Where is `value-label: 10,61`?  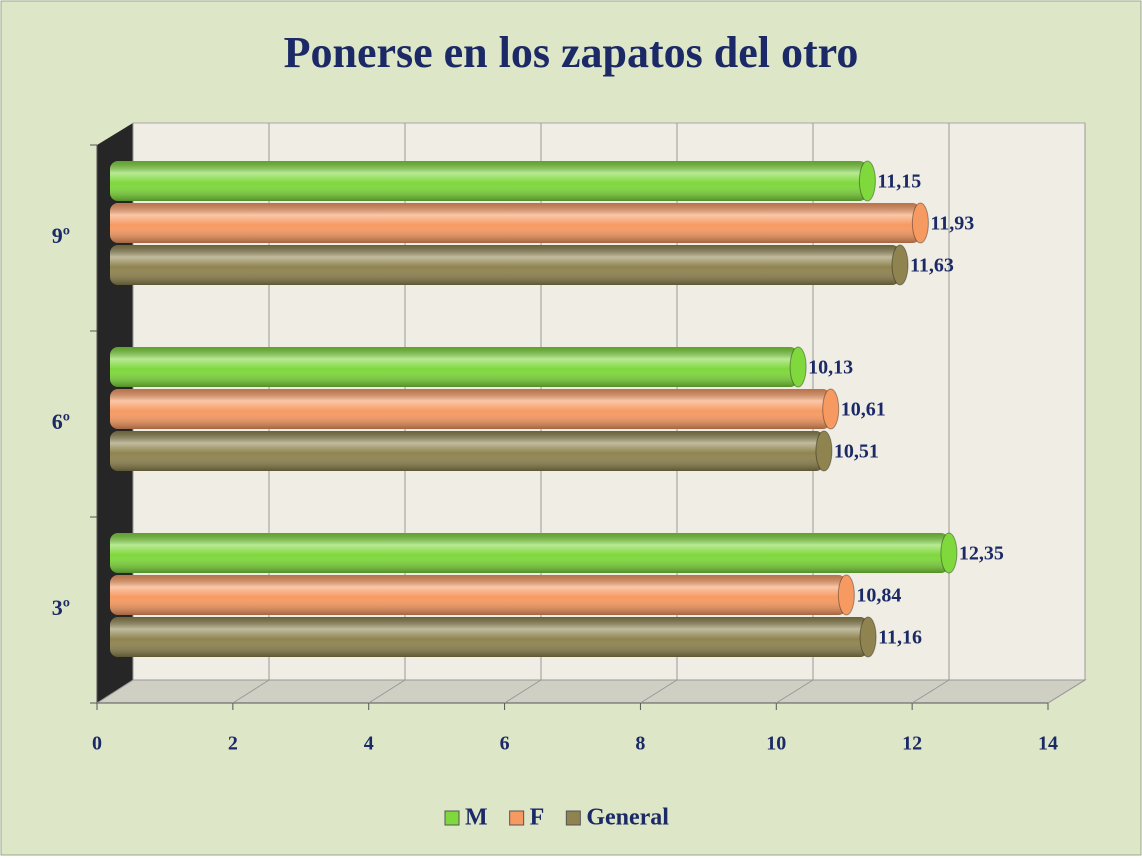
value-label: 10,61 is located at coordinates (863, 410).